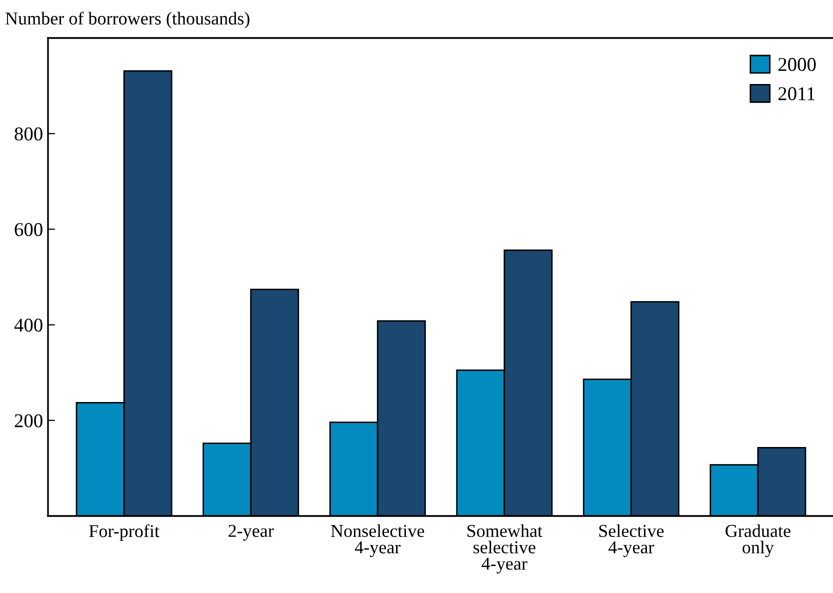 The image size is (833, 593). Describe the element at coordinates (28, 134) in the screenshot. I see `y-tick-label: 800` at that location.